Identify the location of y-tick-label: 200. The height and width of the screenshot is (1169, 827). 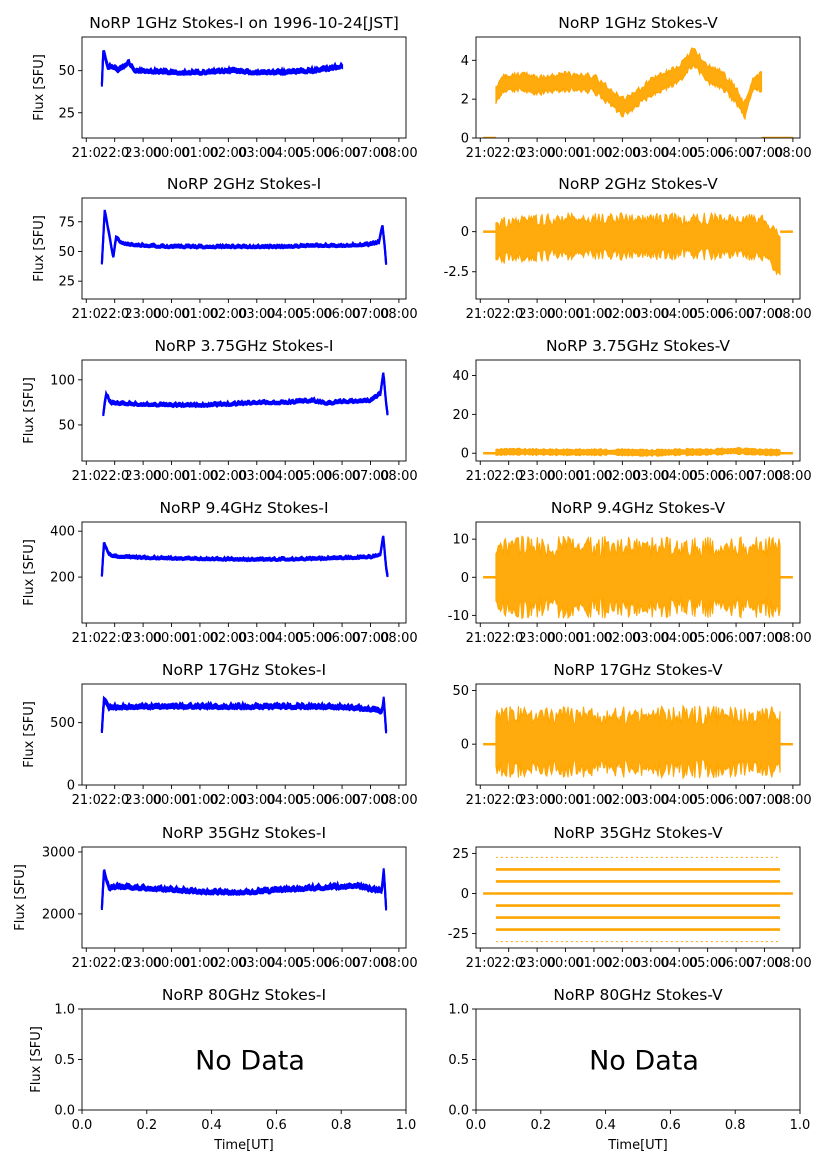
(62, 578).